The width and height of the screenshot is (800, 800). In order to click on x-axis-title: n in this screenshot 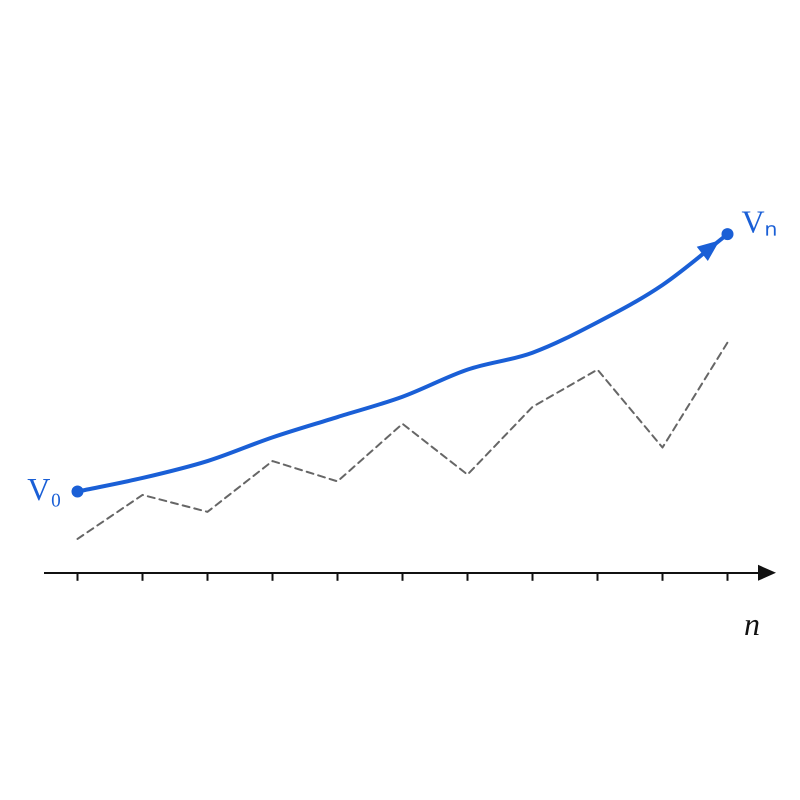, I will do `click(752, 624)`.